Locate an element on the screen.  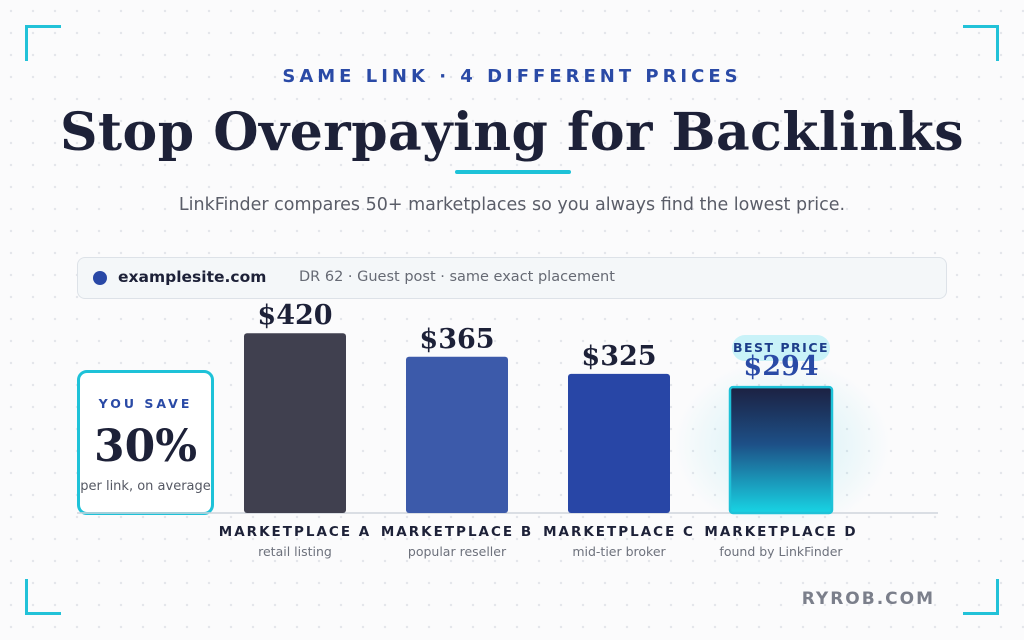
corner-bracket-bottom-right is located at coordinates (981, 597).